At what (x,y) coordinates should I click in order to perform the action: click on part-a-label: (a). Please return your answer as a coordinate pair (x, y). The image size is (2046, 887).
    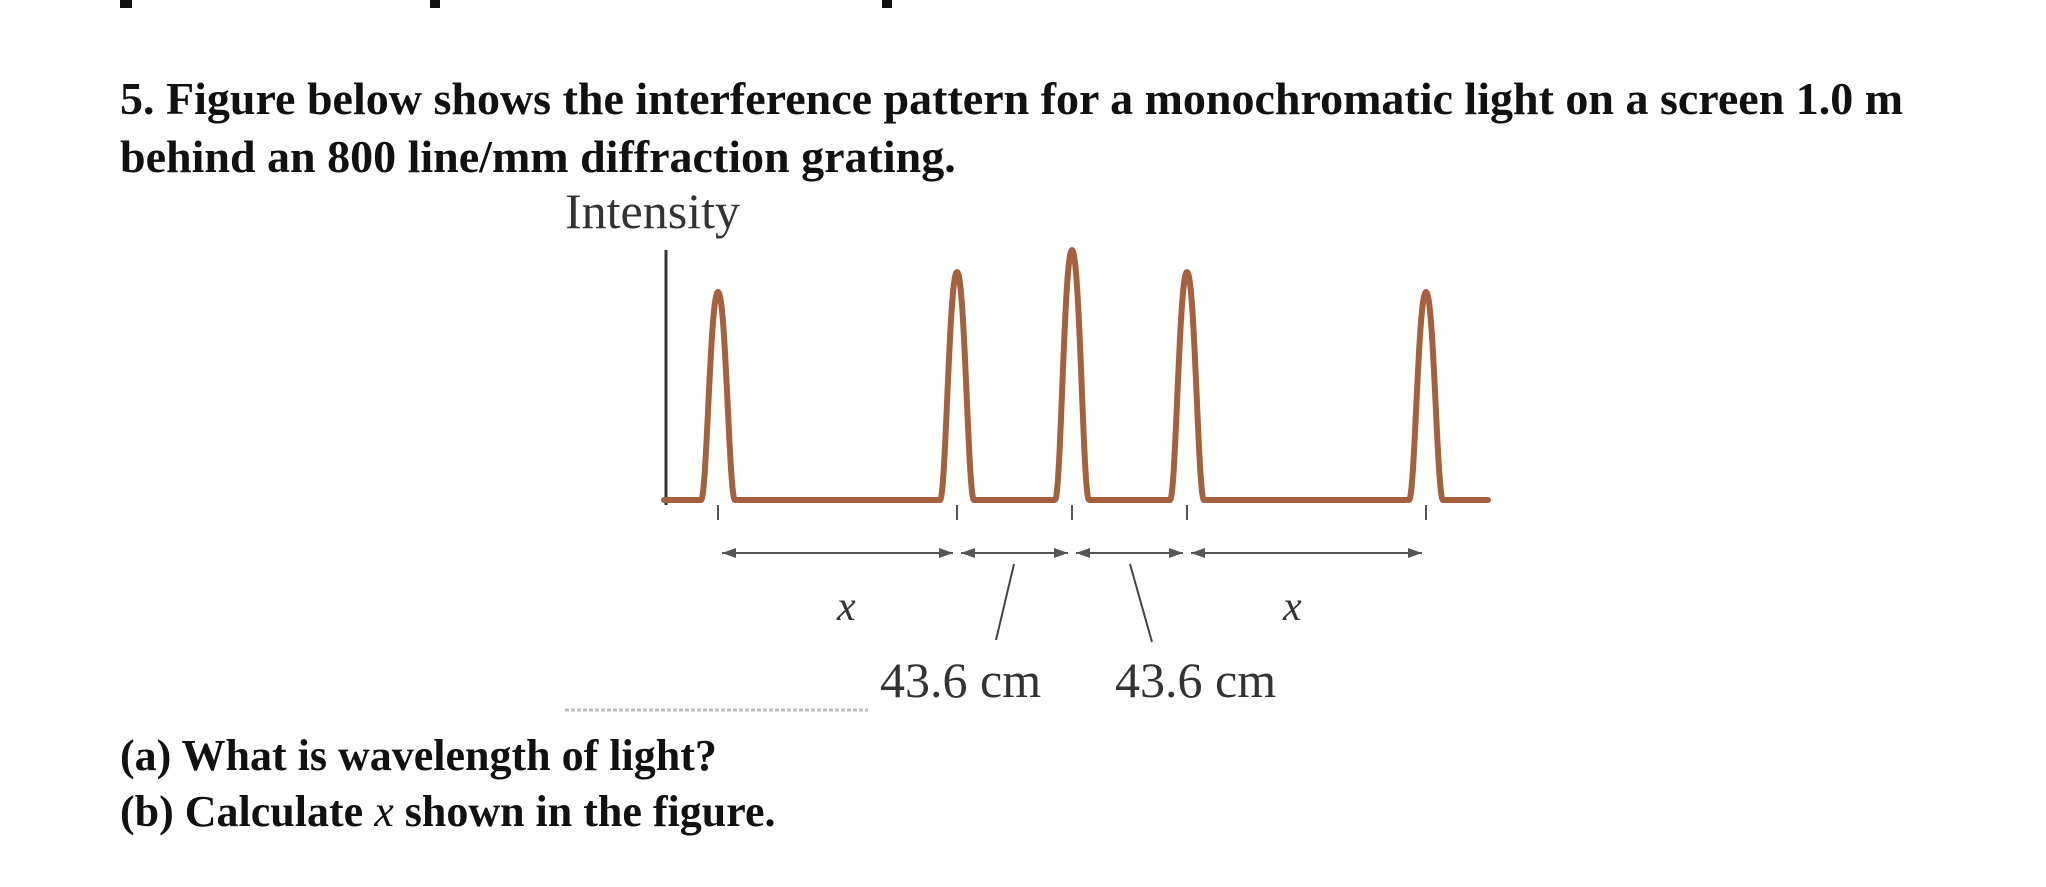
    Looking at the image, I should click on (146, 755).